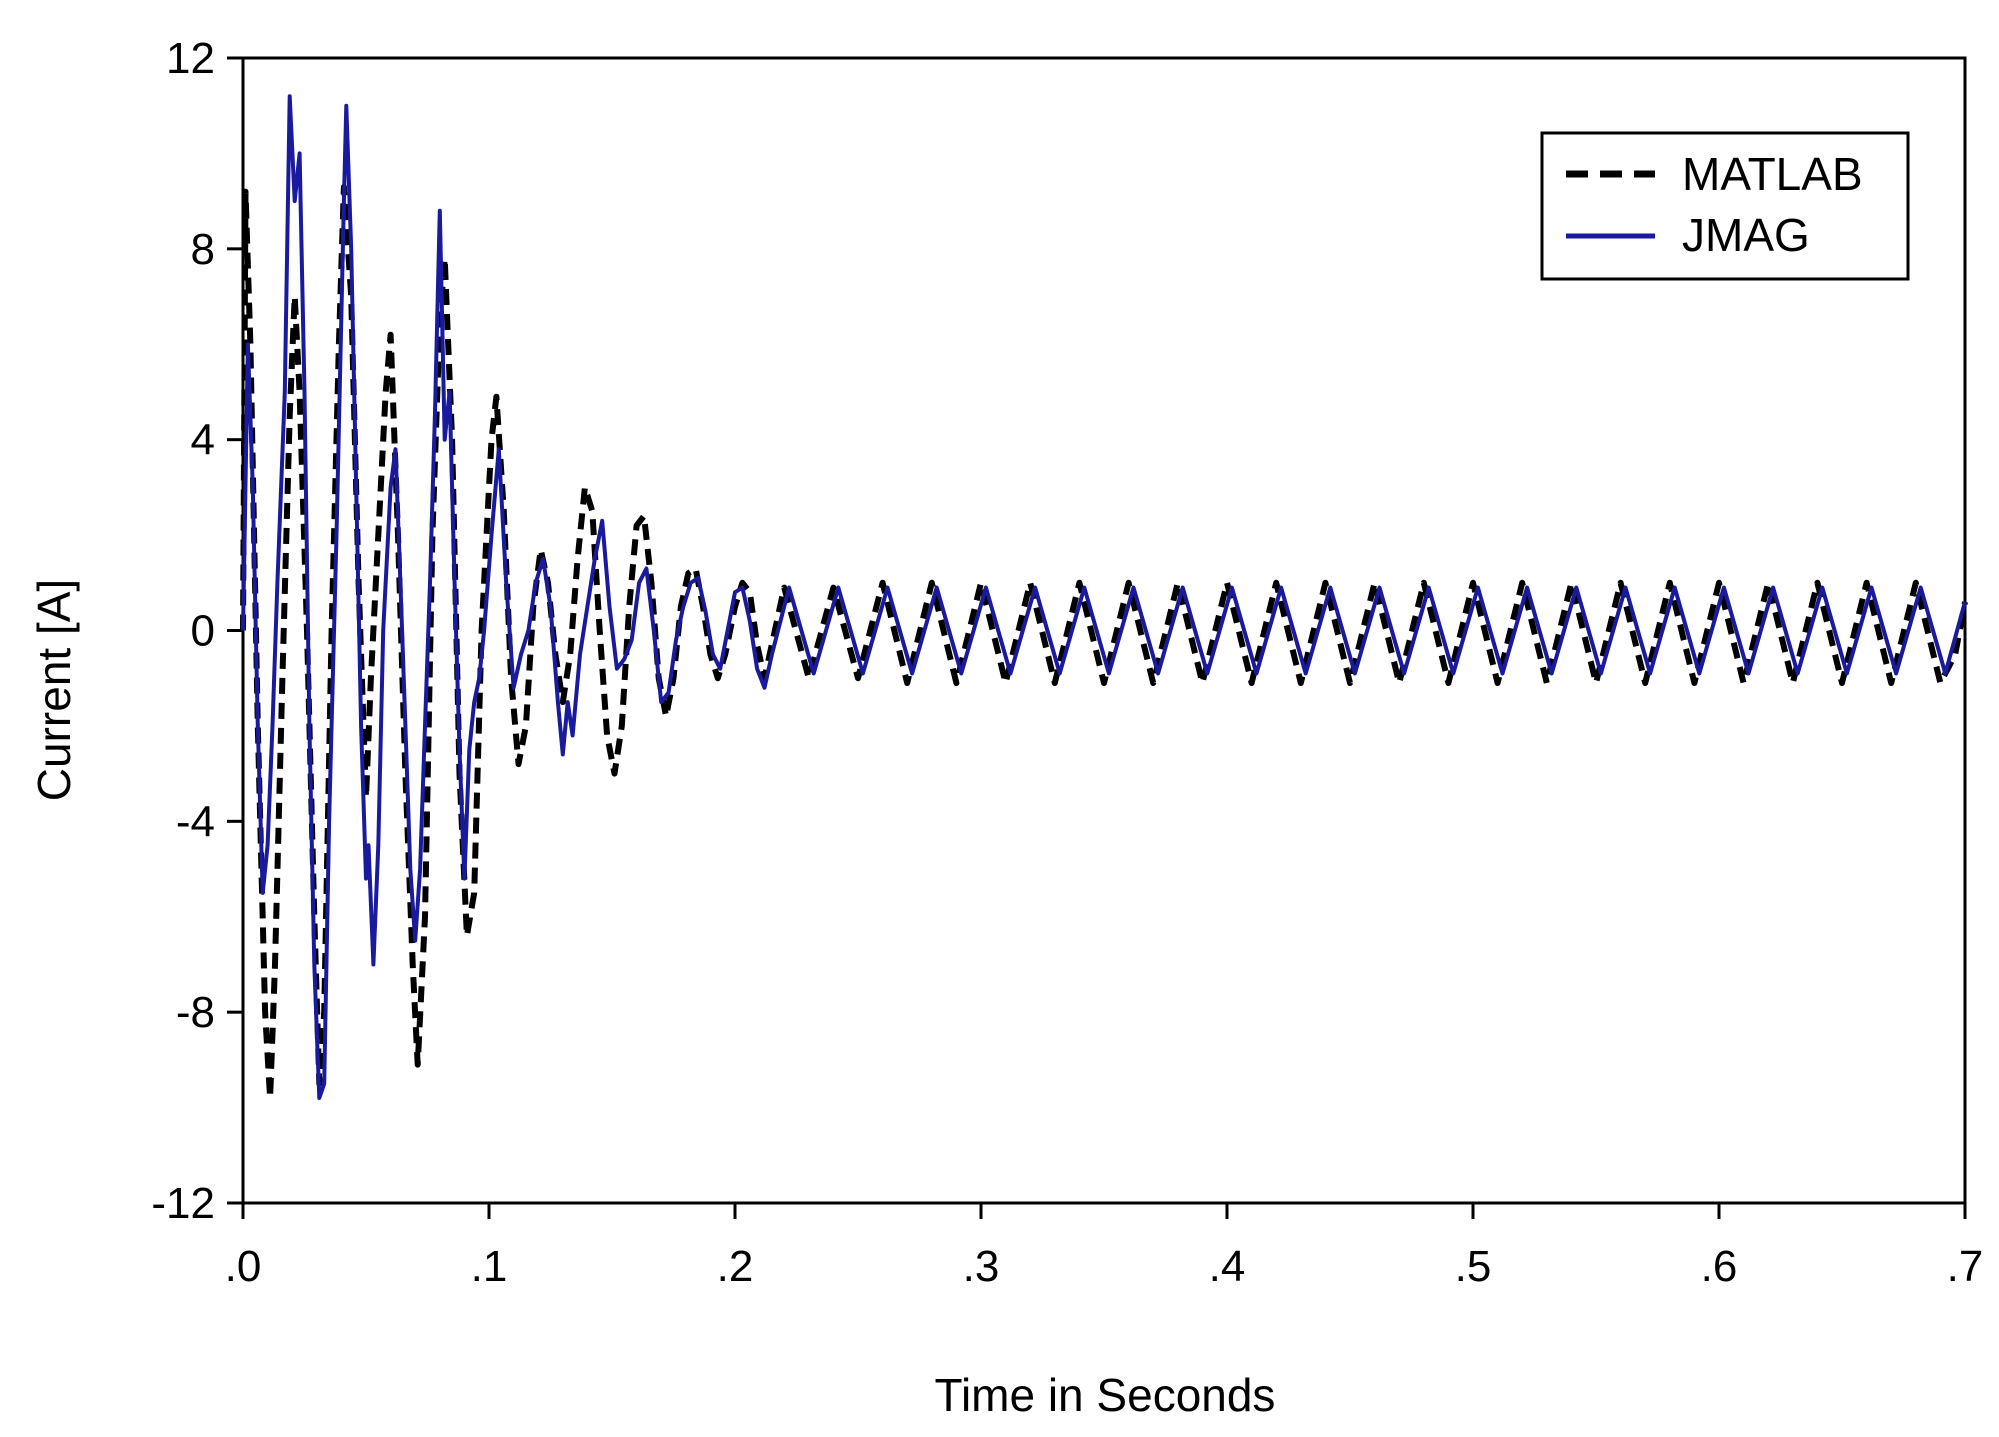  Describe the element at coordinates (1473, 1266) in the screenshot. I see `x-tick-label: .5` at that location.